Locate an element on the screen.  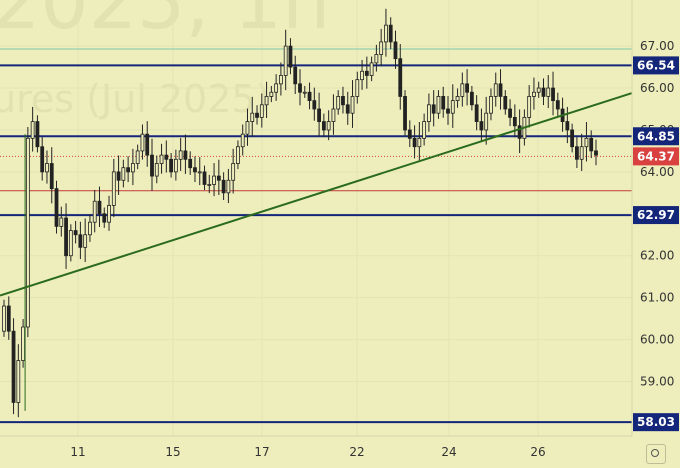
time-tick-label: 22 is located at coordinates (356, 452).